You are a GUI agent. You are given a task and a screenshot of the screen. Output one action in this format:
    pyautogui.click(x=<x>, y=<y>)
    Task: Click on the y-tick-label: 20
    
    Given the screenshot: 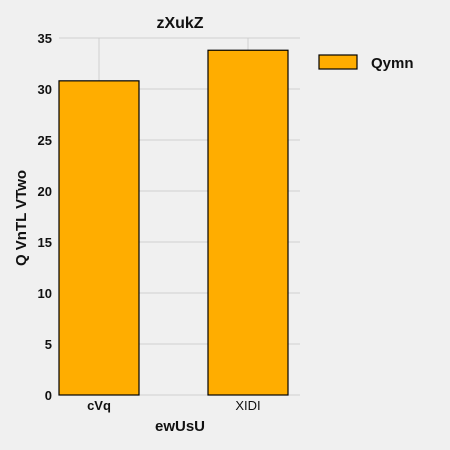 What is the action you would take?
    pyautogui.click(x=45, y=191)
    